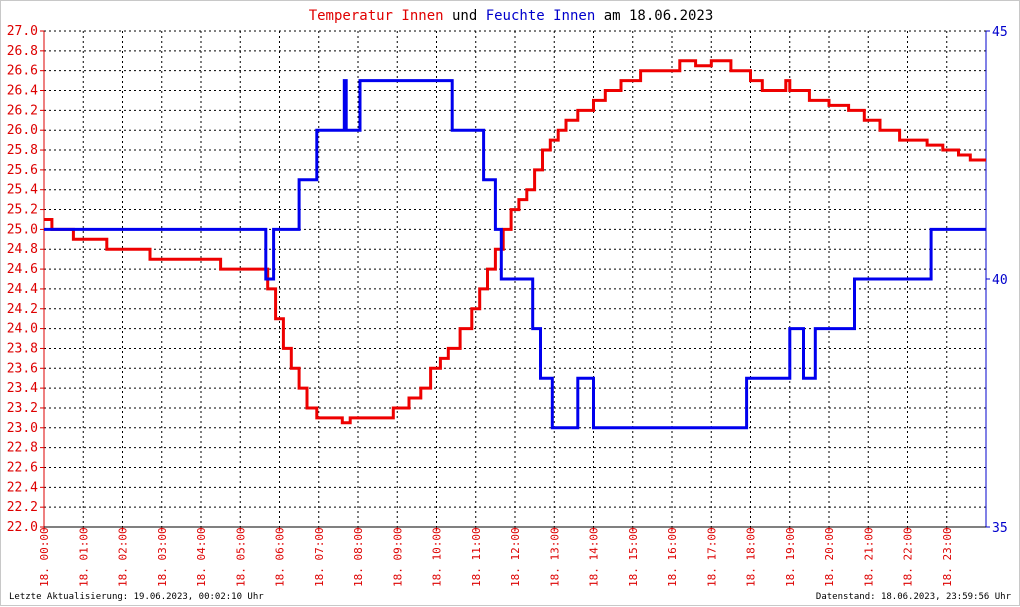 This screenshot has width=1020, height=607. What do you see at coordinates (22, 229) in the screenshot?
I see `y-left-tick-label: 25.0` at bounding box center [22, 229].